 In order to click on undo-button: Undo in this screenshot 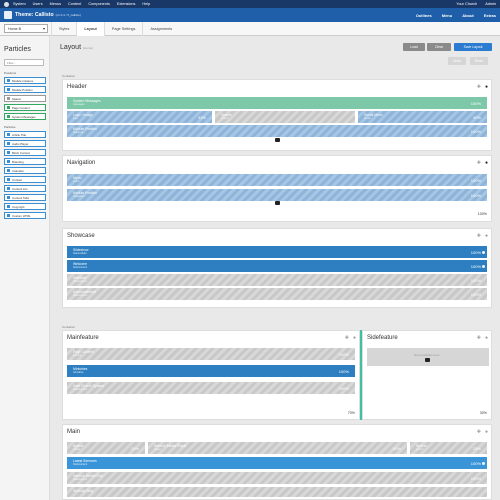, I will do `click(457, 61)`.